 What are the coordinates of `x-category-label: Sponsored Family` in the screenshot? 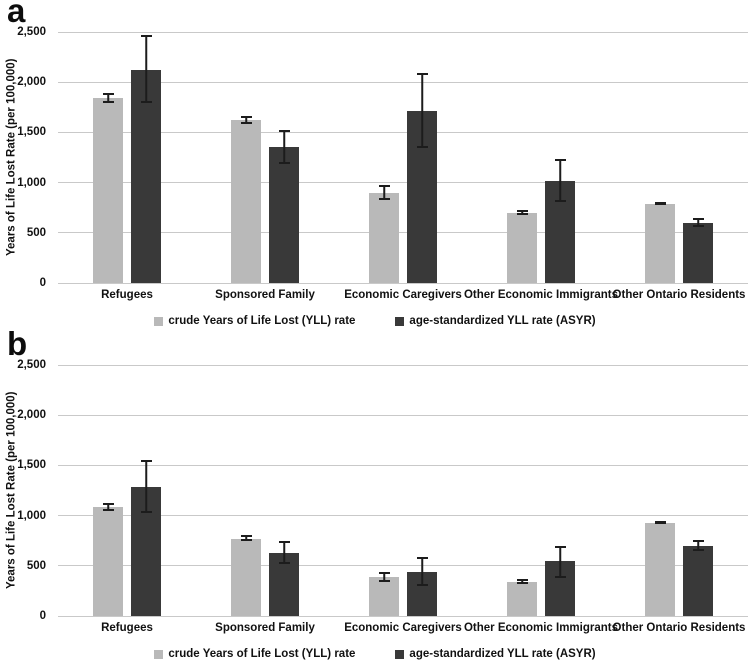 It's located at (265, 295).